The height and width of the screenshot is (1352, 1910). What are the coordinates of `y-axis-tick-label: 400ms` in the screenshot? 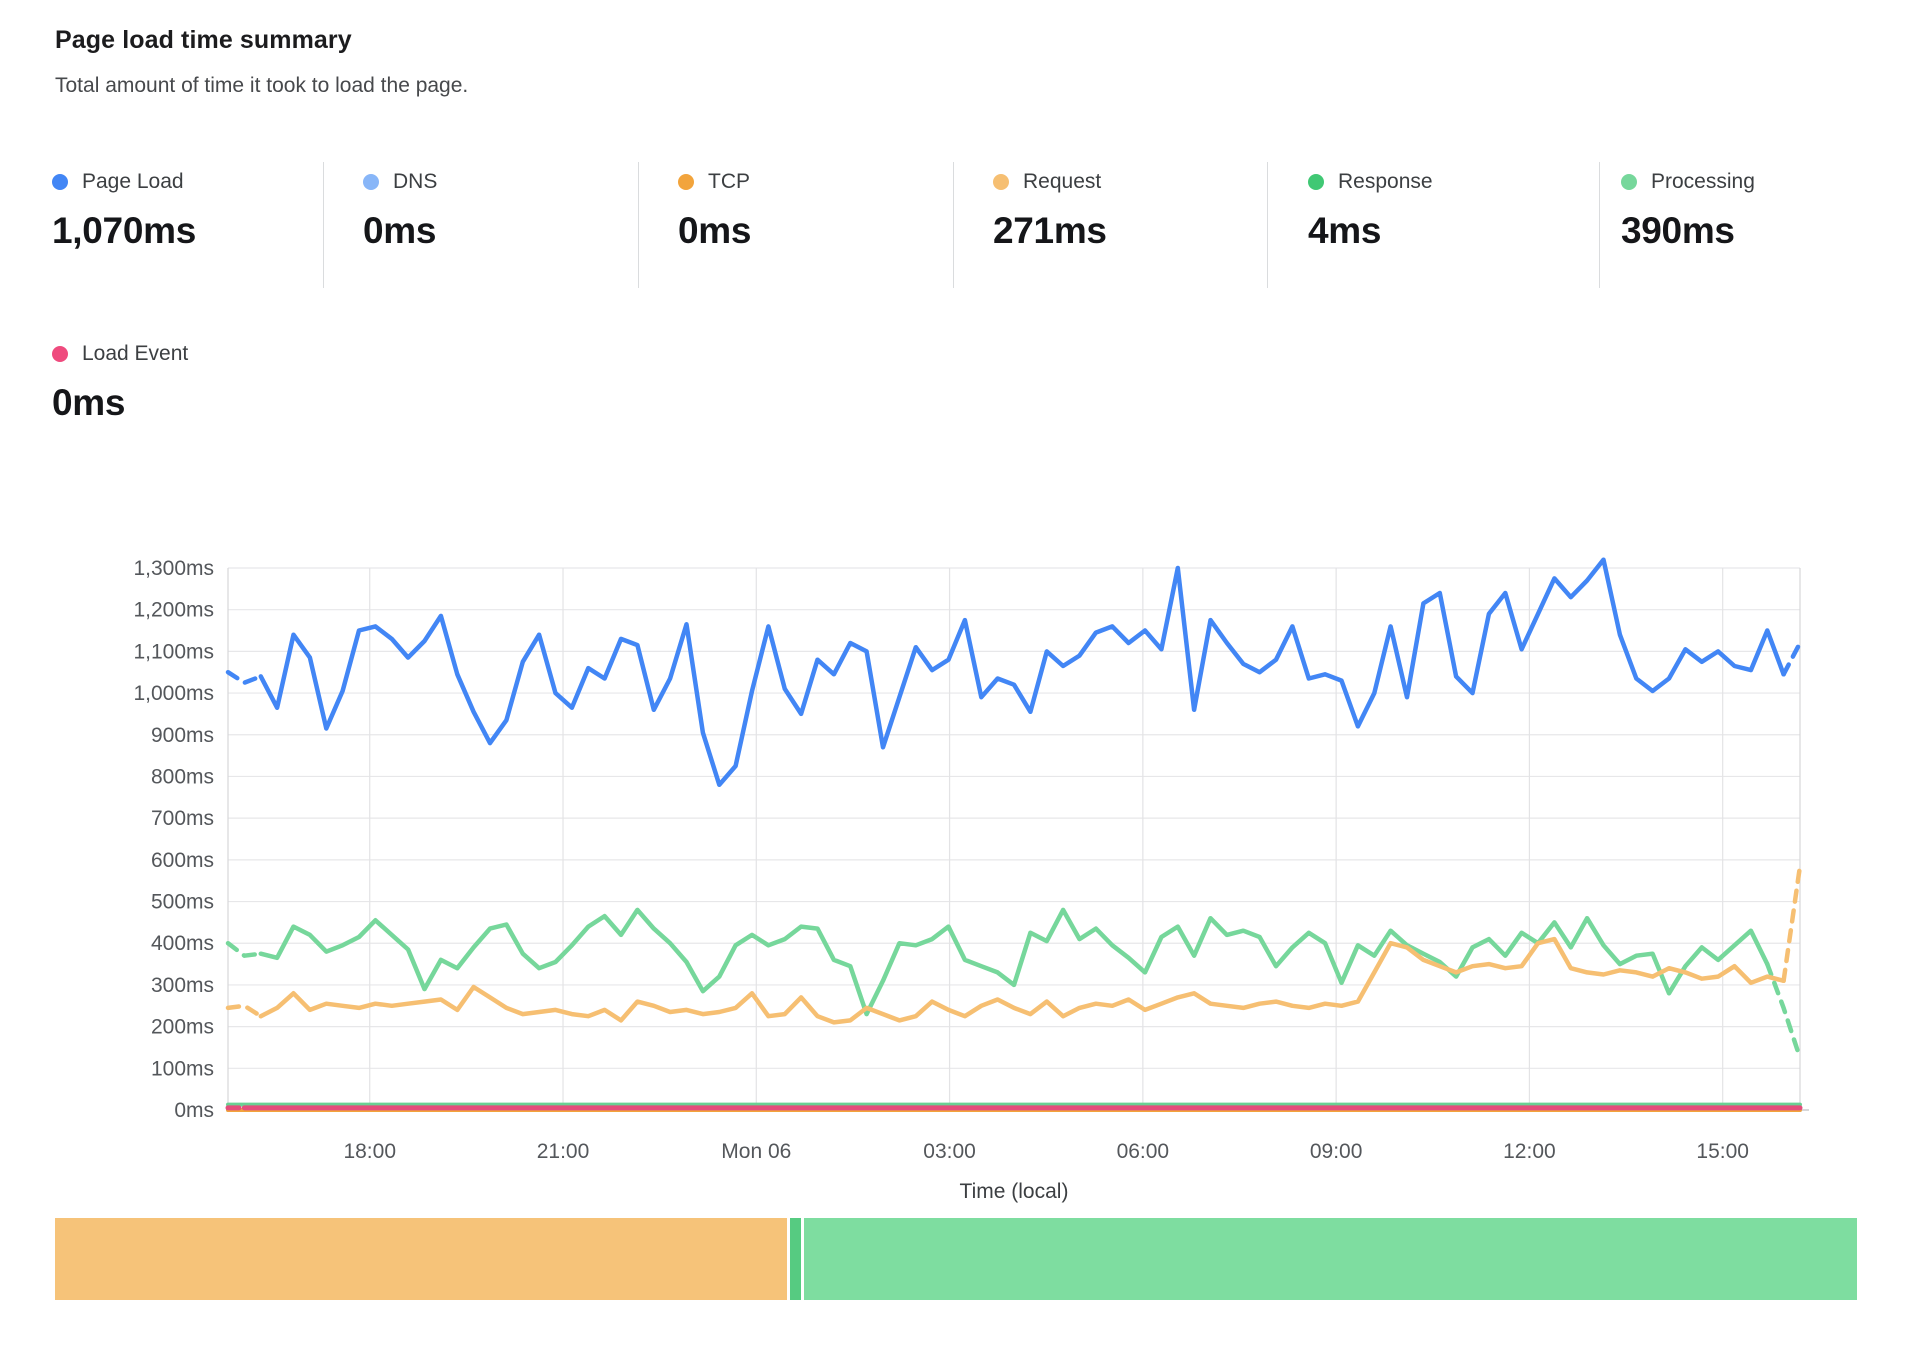 It's located at (182, 943).